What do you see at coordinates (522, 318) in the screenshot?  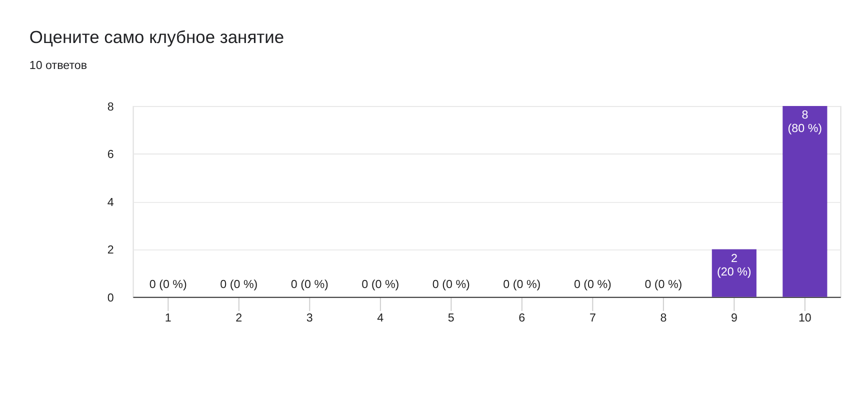 I see `x-tick-label: 6` at bounding box center [522, 318].